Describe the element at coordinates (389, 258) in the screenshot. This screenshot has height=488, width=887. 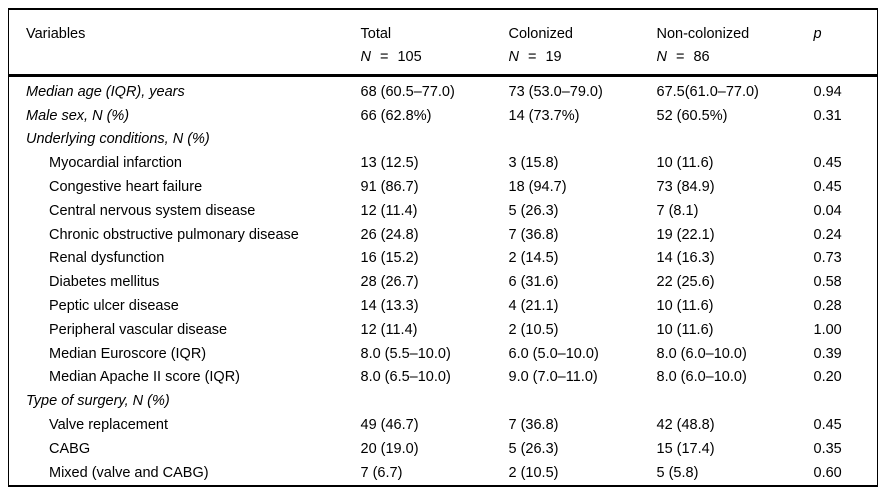
I see `cell-total: 16 (15.2)` at that location.